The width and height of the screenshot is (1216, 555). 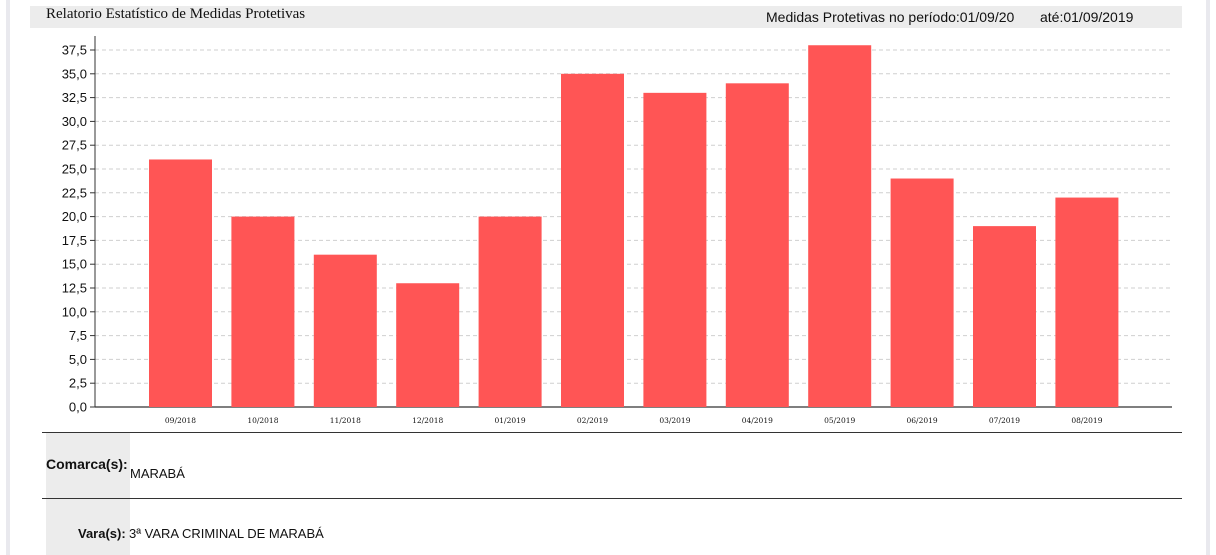 What do you see at coordinates (890, 17) in the screenshot?
I see `period-start-label: Medidas Protetivas no período:01/09/20` at bounding box center [890, 17].